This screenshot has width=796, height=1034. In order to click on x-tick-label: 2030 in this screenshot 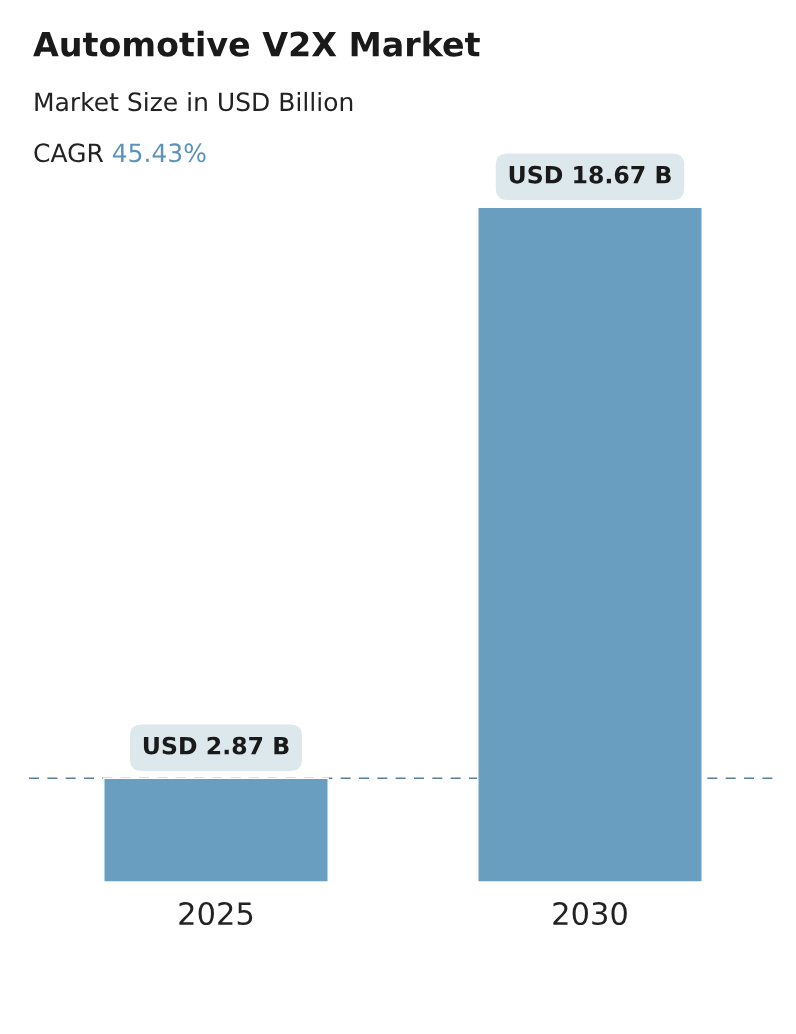, I will do `click(590, 913)`.